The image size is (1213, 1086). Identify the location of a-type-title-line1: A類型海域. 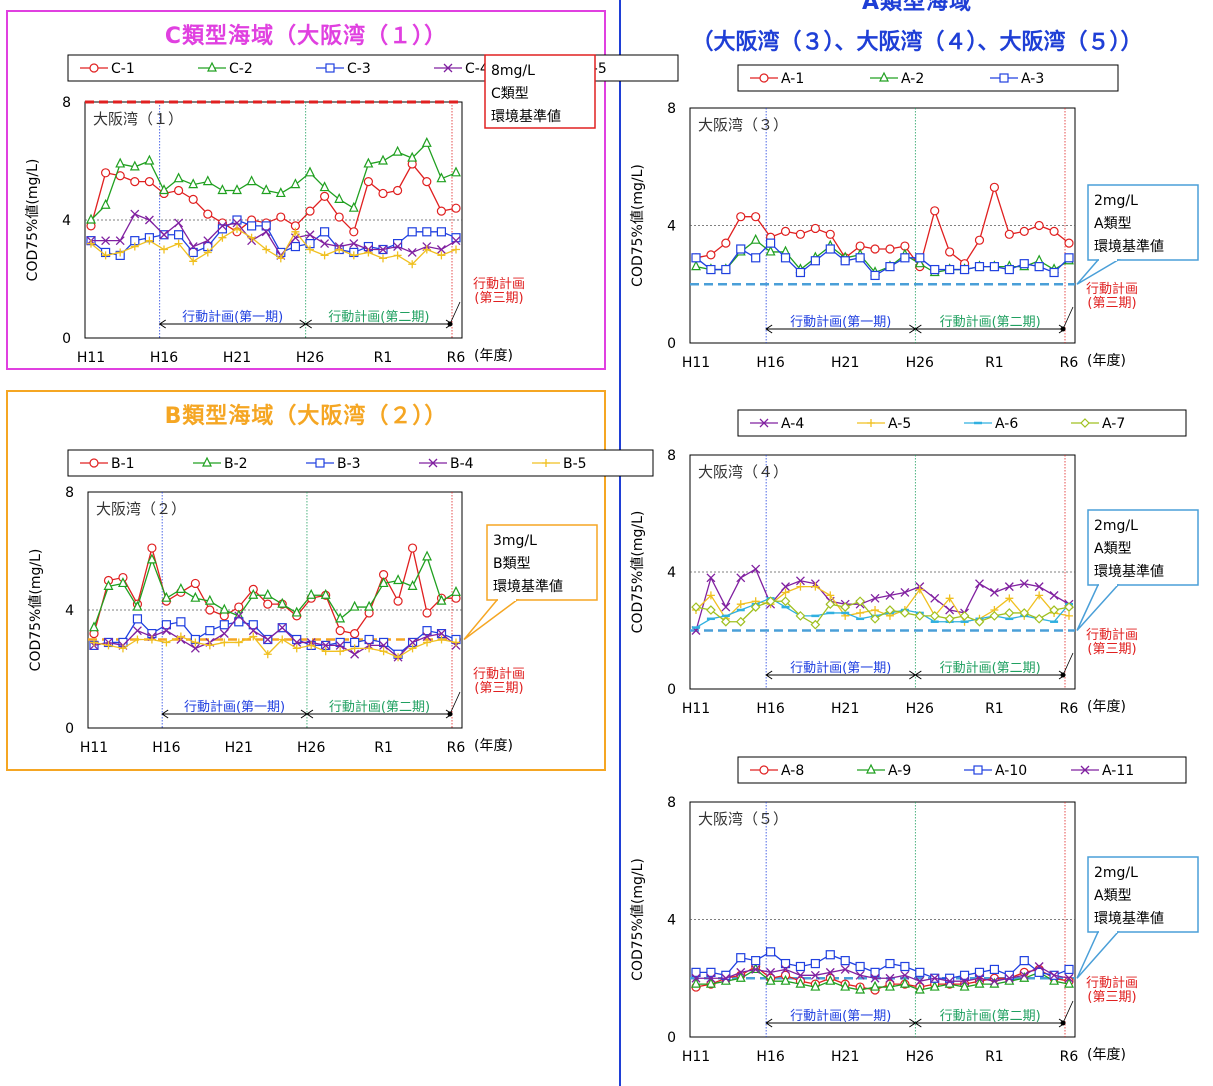
(917, 7).